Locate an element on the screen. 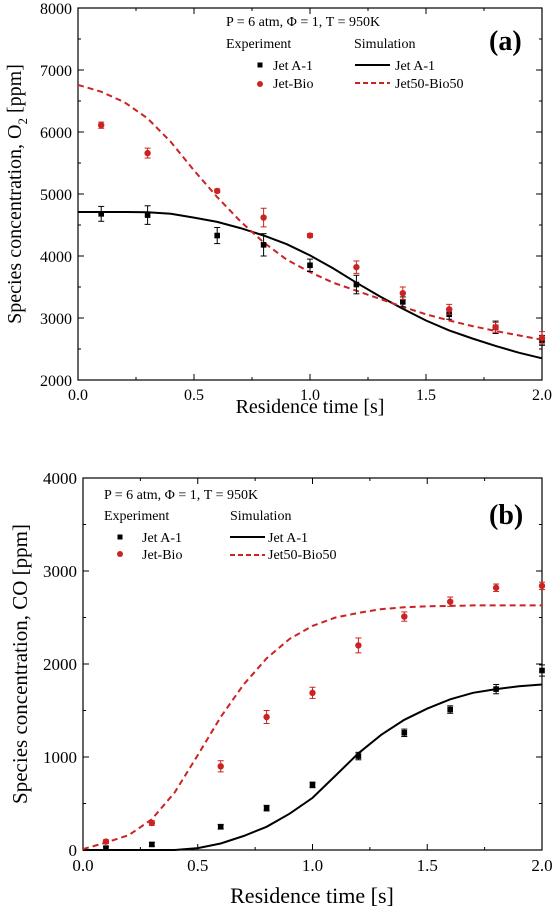  y-tick-labels: 0 1000 2000 3000 4000 is located at coordinates (60, 664).